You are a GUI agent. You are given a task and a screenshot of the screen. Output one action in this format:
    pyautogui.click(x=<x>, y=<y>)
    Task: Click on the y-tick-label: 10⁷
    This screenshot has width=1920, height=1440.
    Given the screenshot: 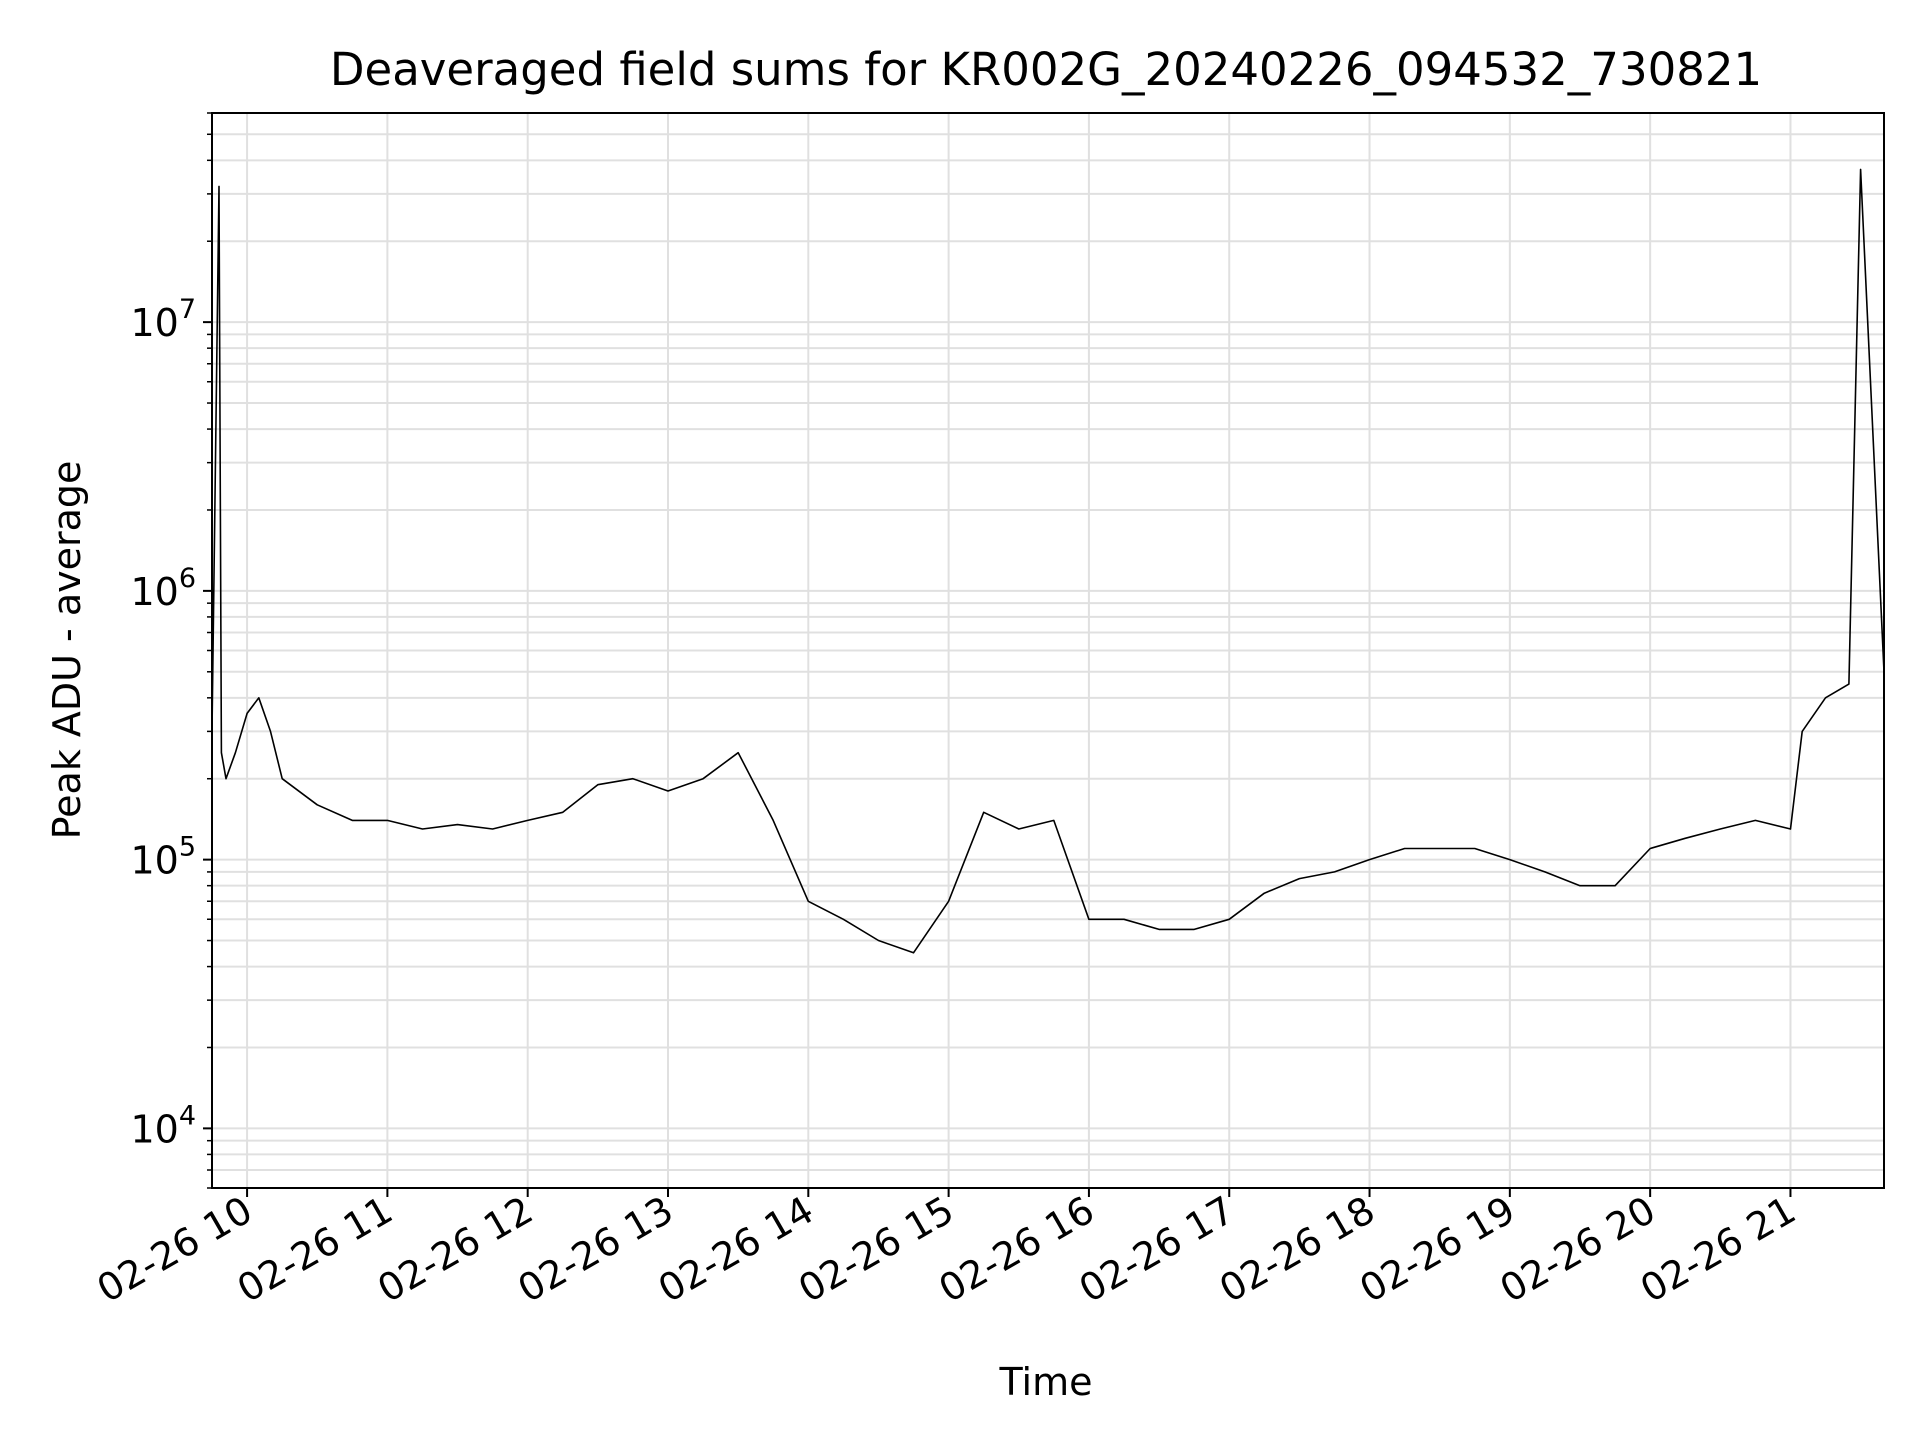 What is the action you would take?
    pyautogui.click(x=163, y=319)
    